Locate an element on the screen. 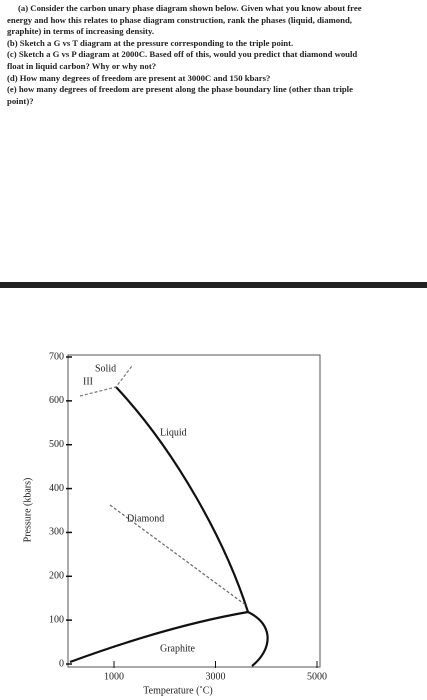 This screenshot has width=427, height=700. region-label: Graphite is located at coordinates (178, 648).